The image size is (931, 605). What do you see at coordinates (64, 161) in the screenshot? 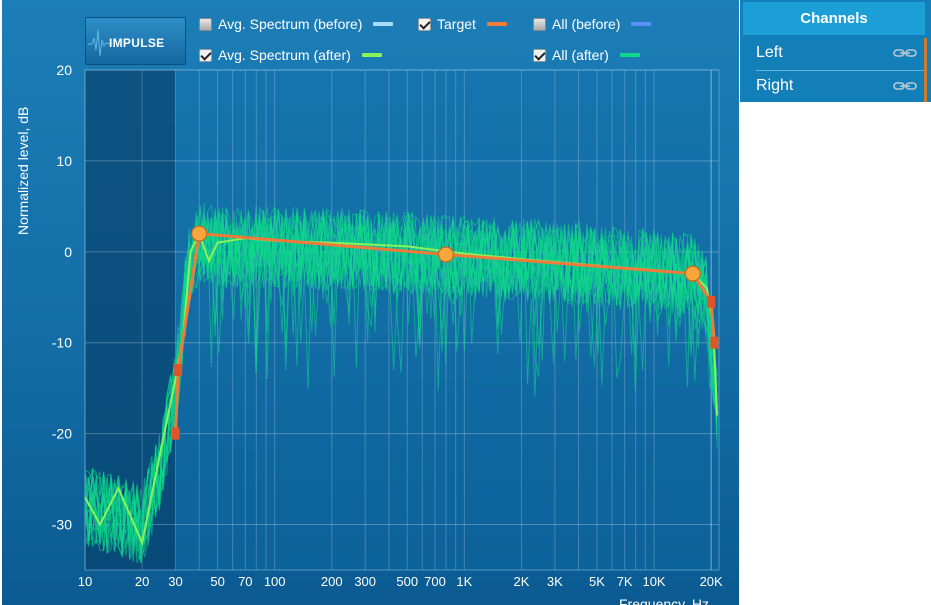
I see `y-tick-label: 10` at bounding box center [64, 161].